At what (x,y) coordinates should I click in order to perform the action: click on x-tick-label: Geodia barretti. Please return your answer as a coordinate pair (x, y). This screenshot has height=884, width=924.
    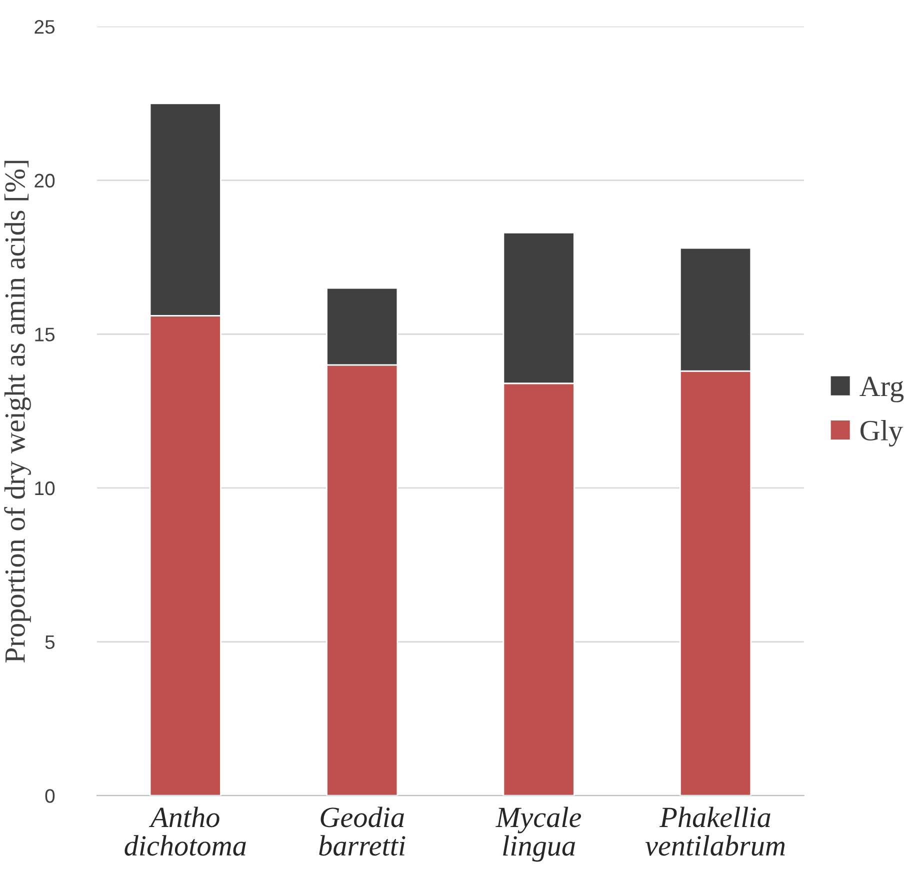
    Looking at the image, I should click on (362, 831).